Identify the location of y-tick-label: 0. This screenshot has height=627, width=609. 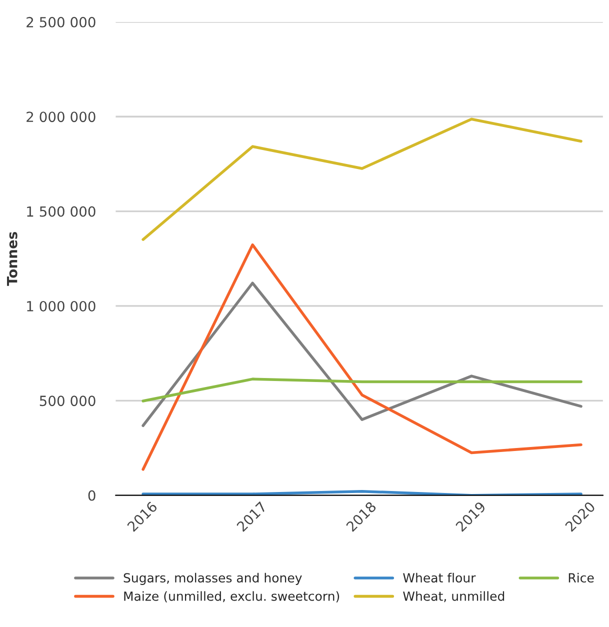
(92, 495).